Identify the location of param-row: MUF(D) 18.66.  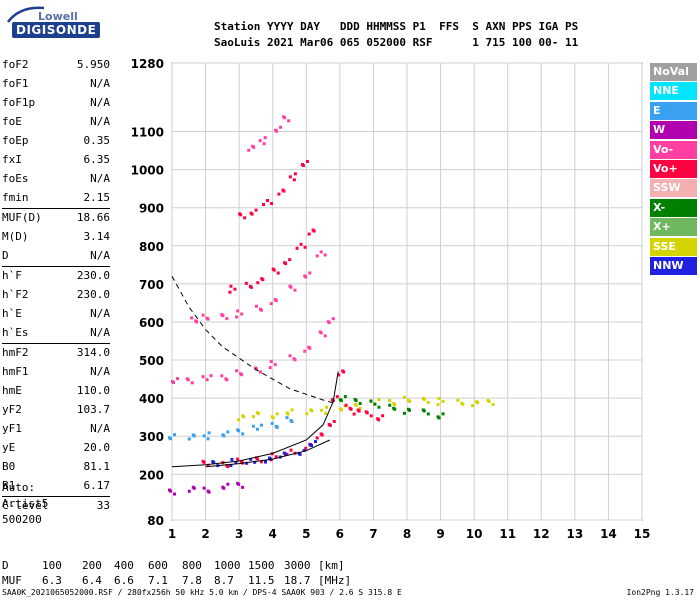
(56, 218).